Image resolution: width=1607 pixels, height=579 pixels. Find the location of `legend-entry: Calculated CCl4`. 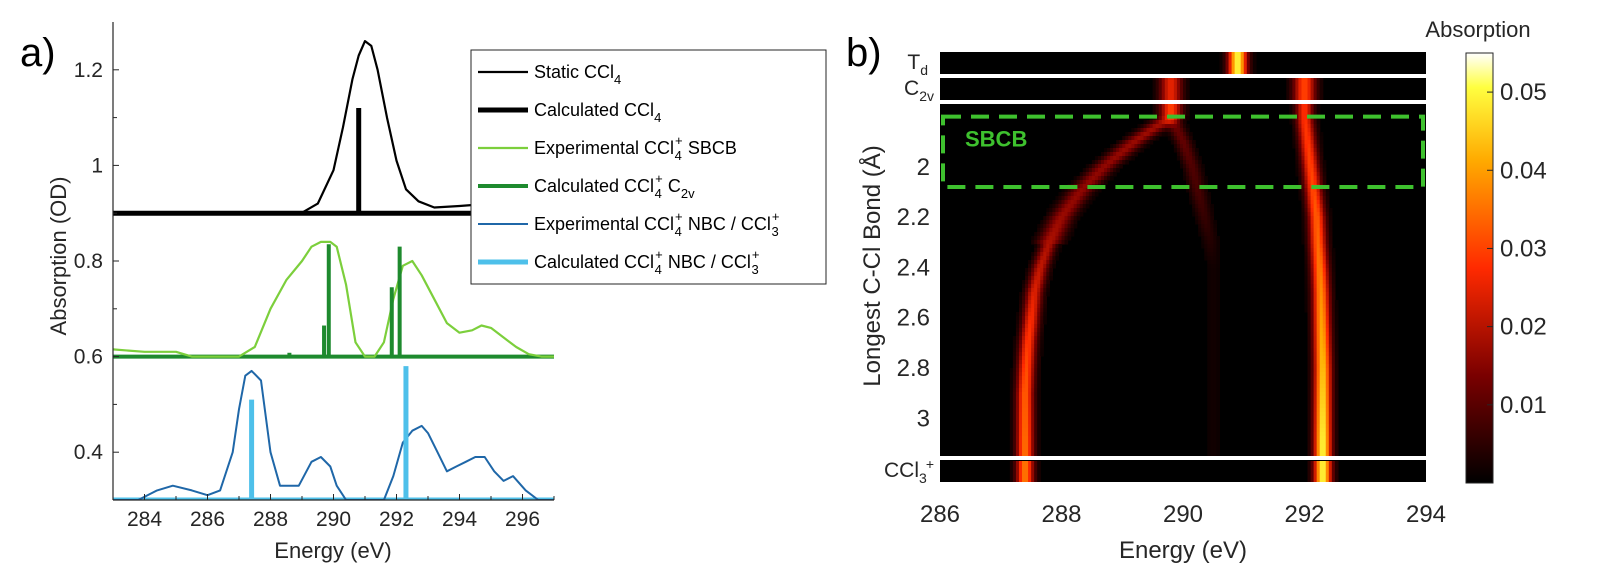

legend-entry: Calculated CCl4 is located at coordinates (597, 112).